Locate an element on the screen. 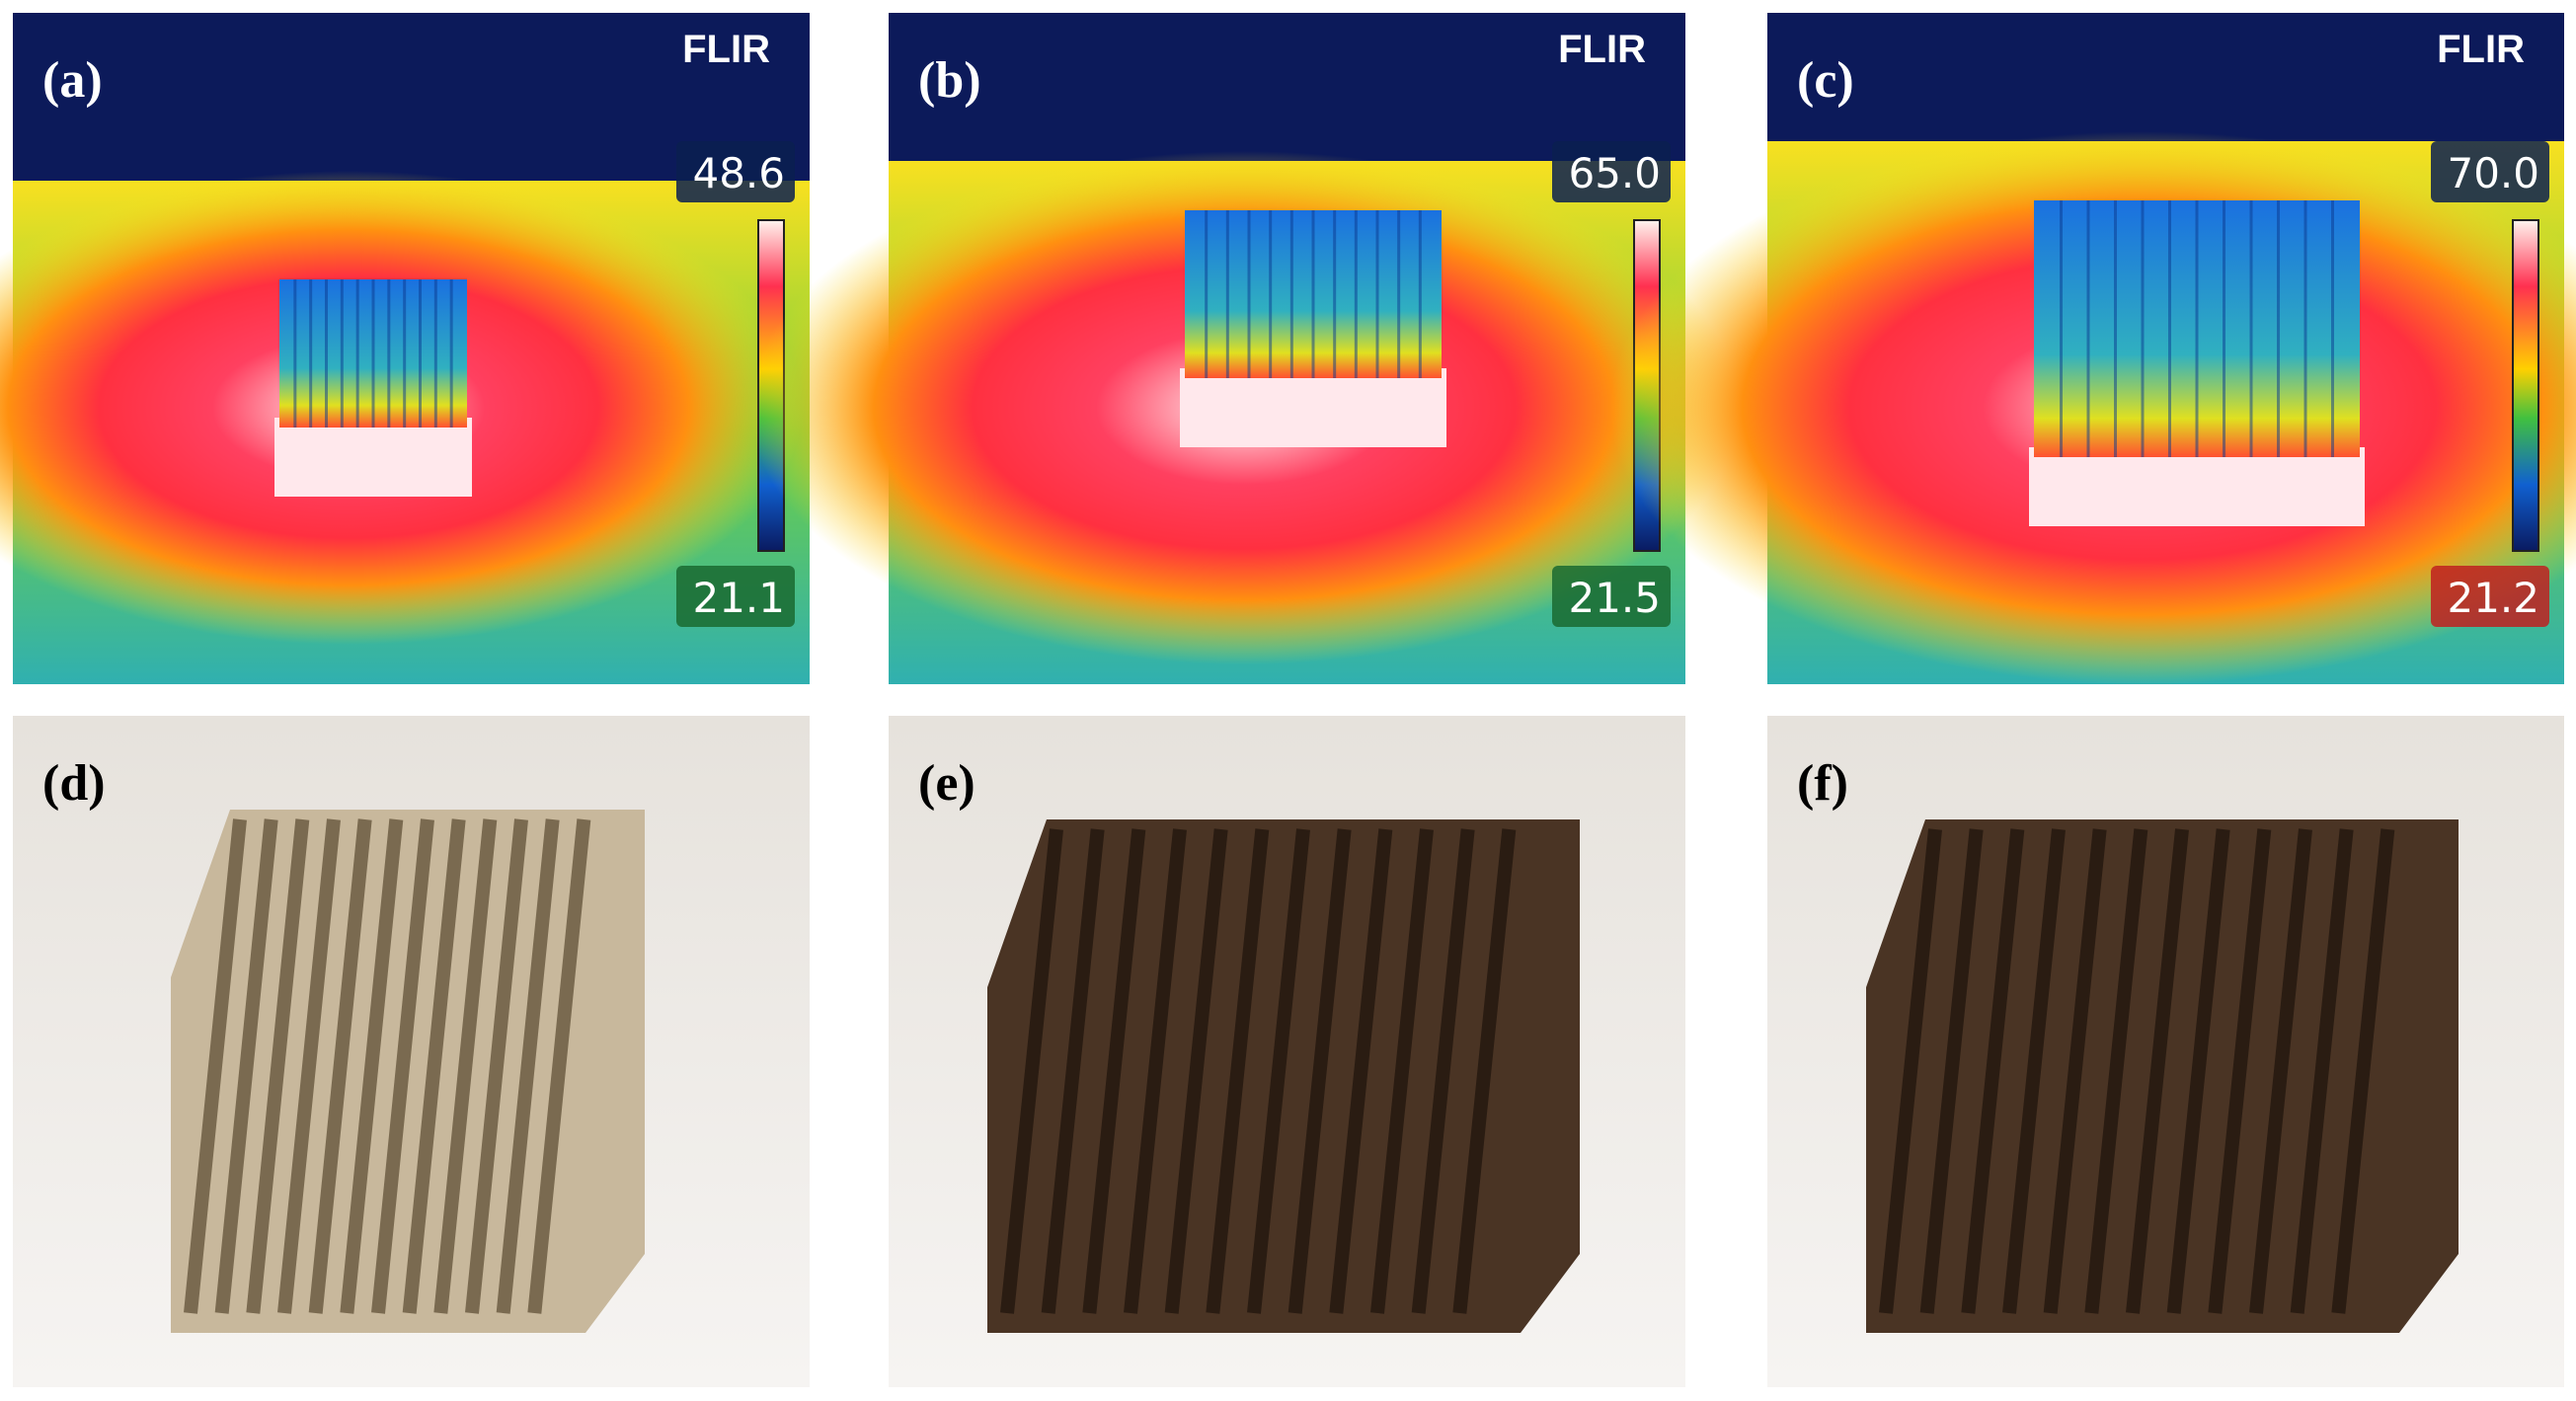 The width and height of the screenshot is (2576, 1401). scale-min: 21.5 is located at coordinates (1614, 598).